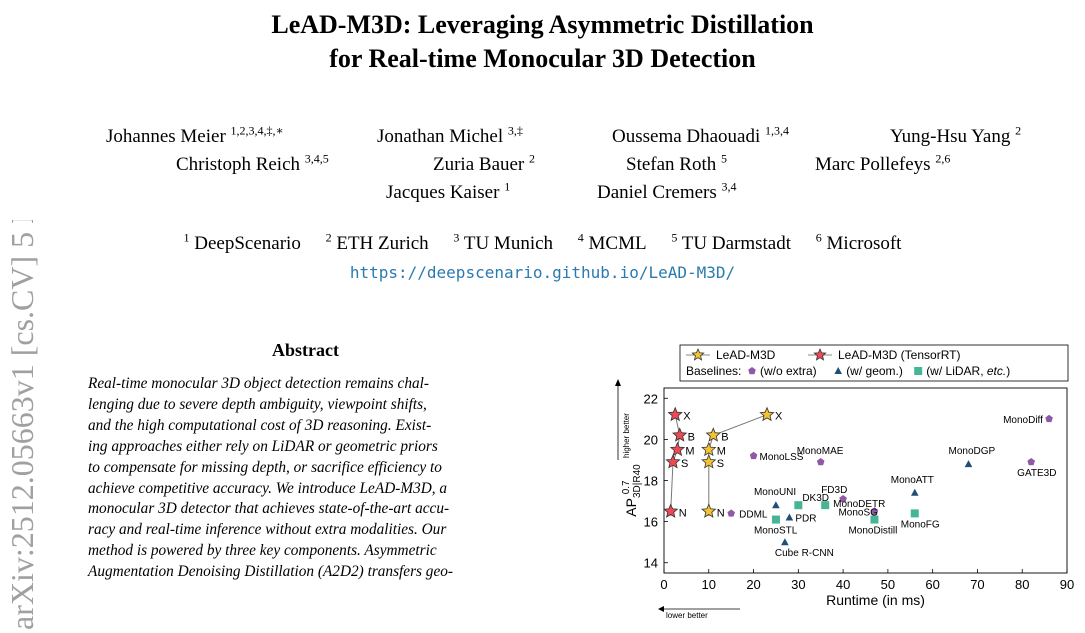 This screenshot has height=633, width=1085. I want to click on x-tick-label: 10, so click(709, 584).